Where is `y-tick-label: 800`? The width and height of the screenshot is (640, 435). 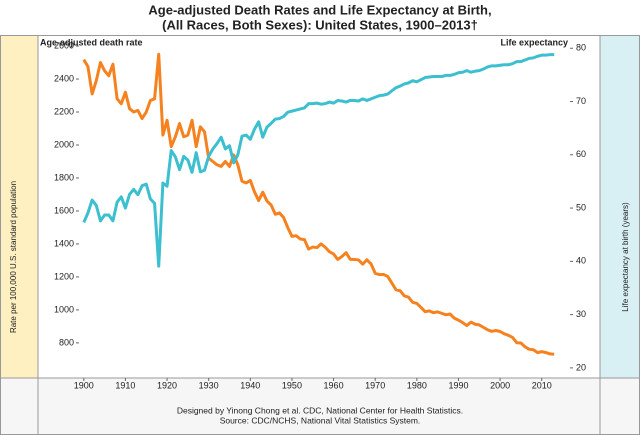
y-tick-label: 800 is located at coordinates (66, 342).